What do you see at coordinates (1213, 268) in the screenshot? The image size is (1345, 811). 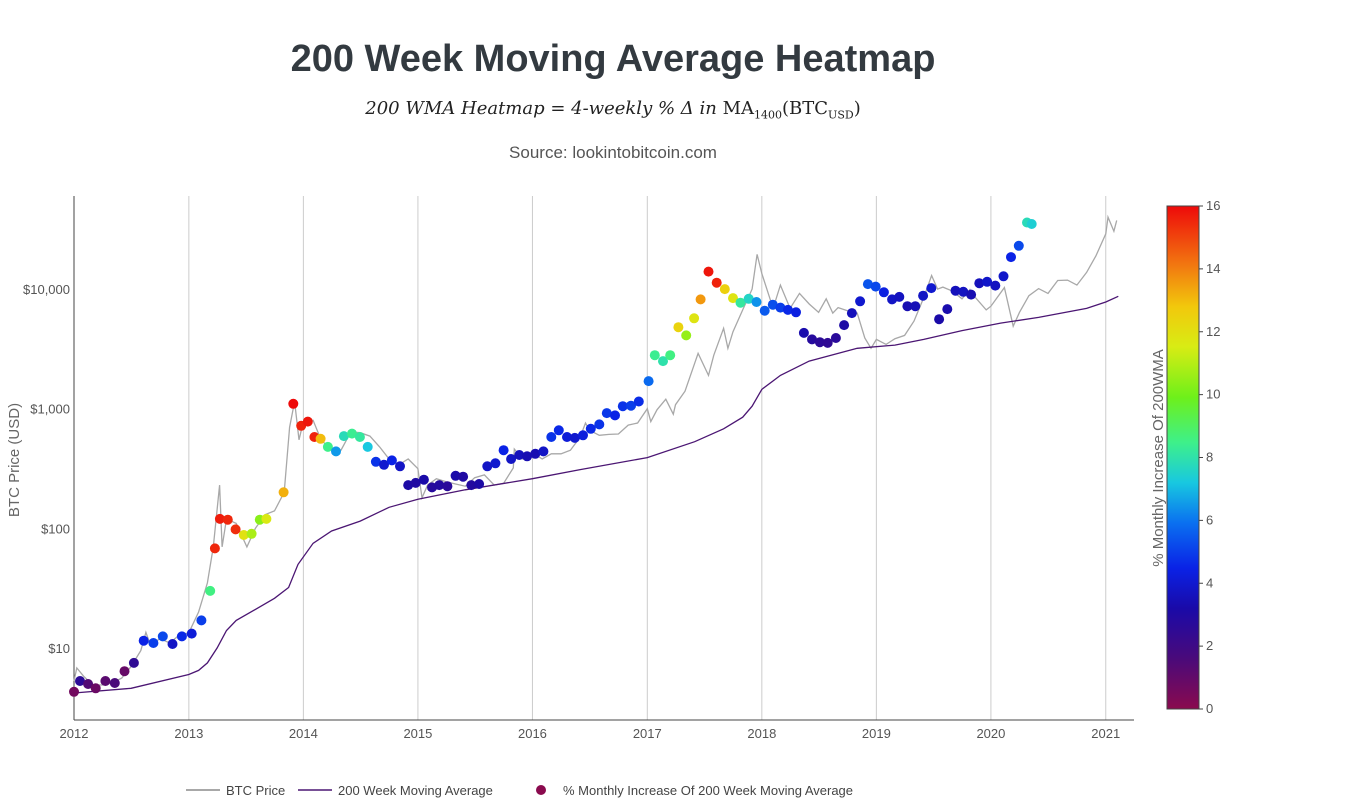 I see `colorbar-tick-label: 14` at bounding box center [1213, 268].